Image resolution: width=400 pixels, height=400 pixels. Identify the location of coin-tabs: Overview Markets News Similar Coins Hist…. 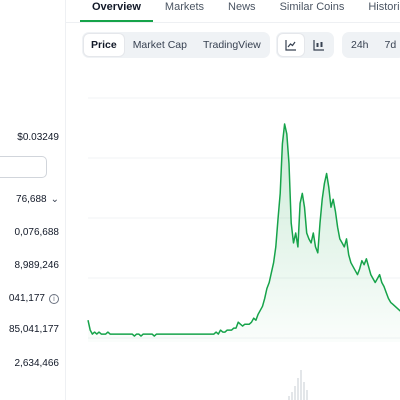
(240, 11).